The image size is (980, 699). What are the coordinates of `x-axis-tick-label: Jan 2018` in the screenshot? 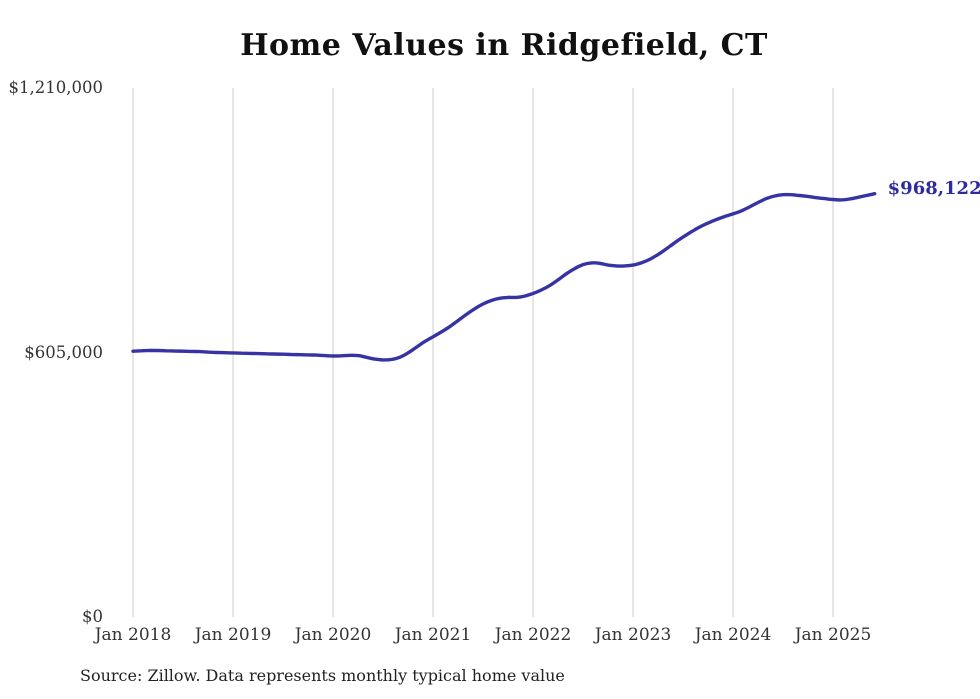 It's located at (133, 635).